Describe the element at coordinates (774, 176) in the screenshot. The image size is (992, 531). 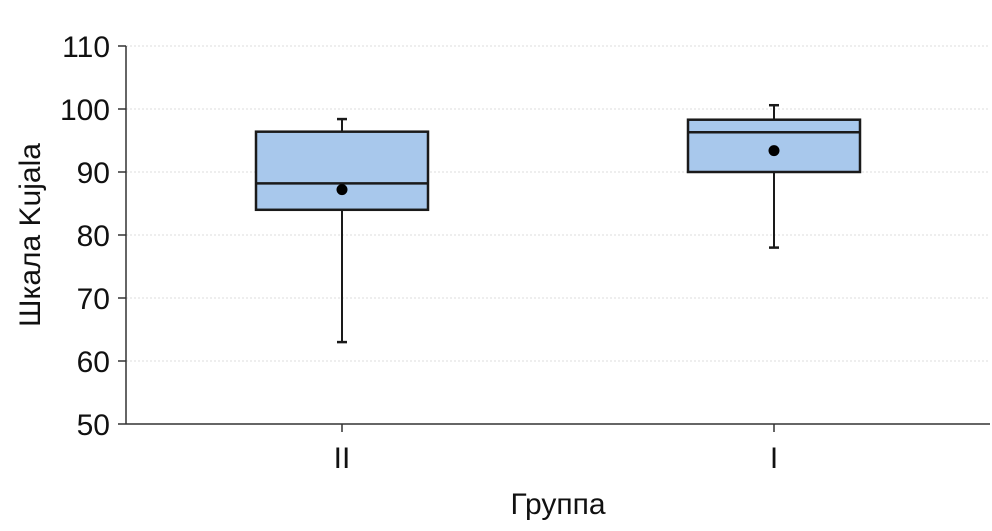
I see `box-I` at that location.